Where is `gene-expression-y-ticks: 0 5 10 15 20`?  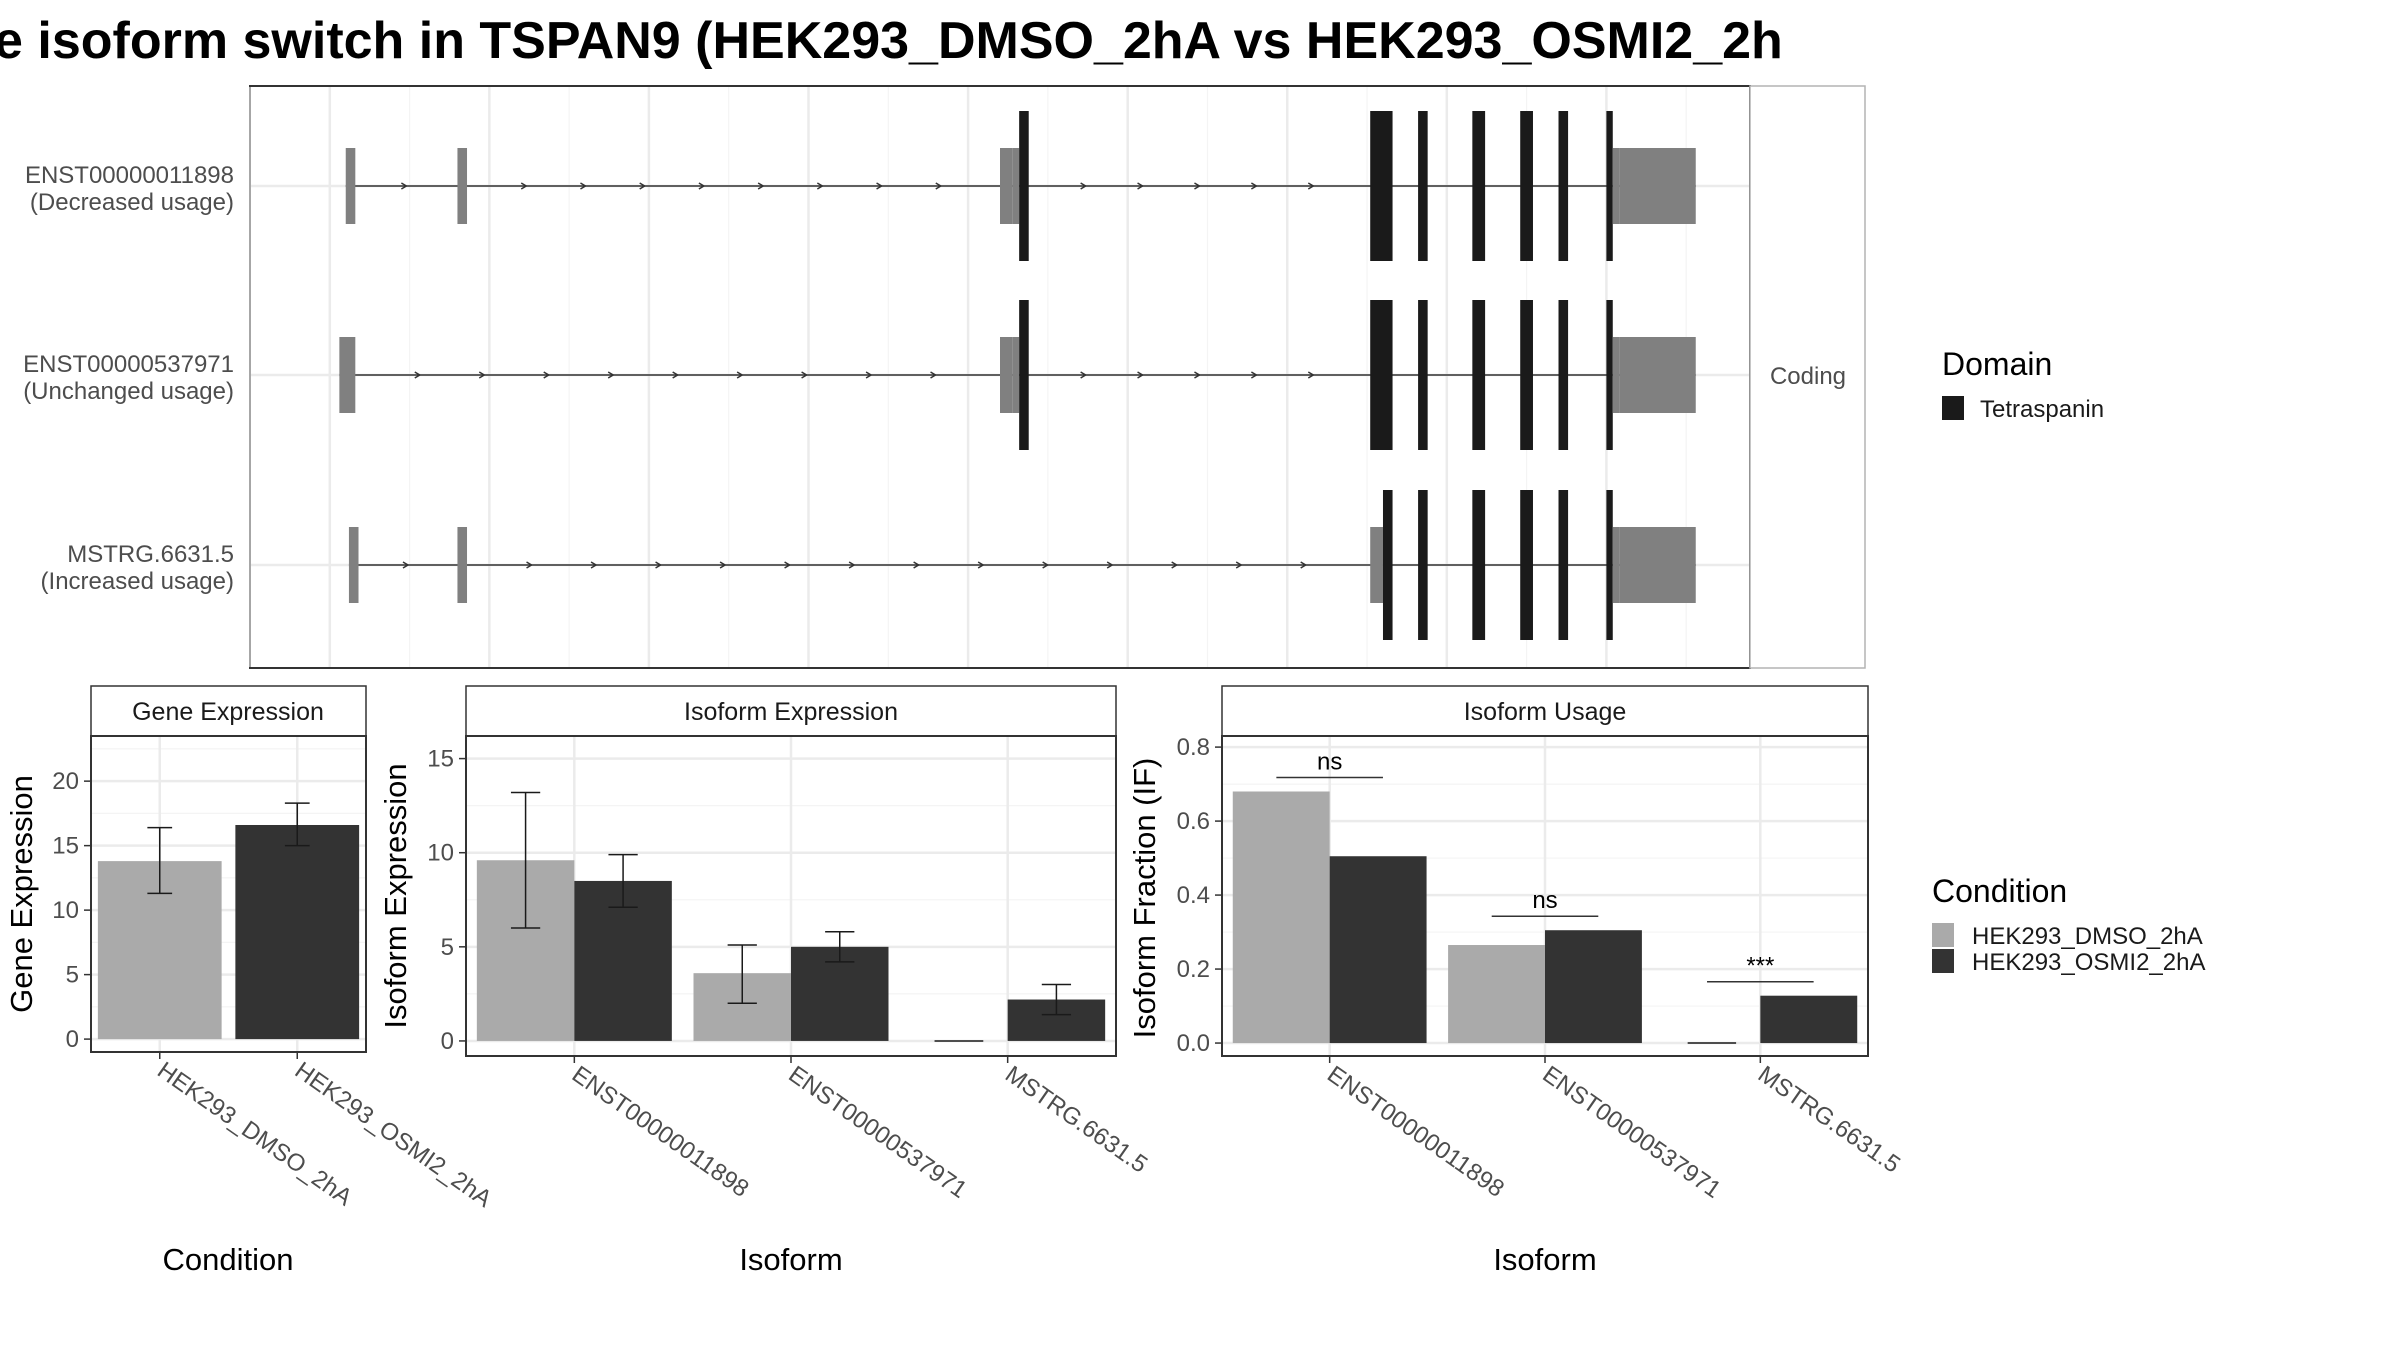 gene-expression-y-ticks: 0 5 10 15 20 is located at coordinates (71, 910).